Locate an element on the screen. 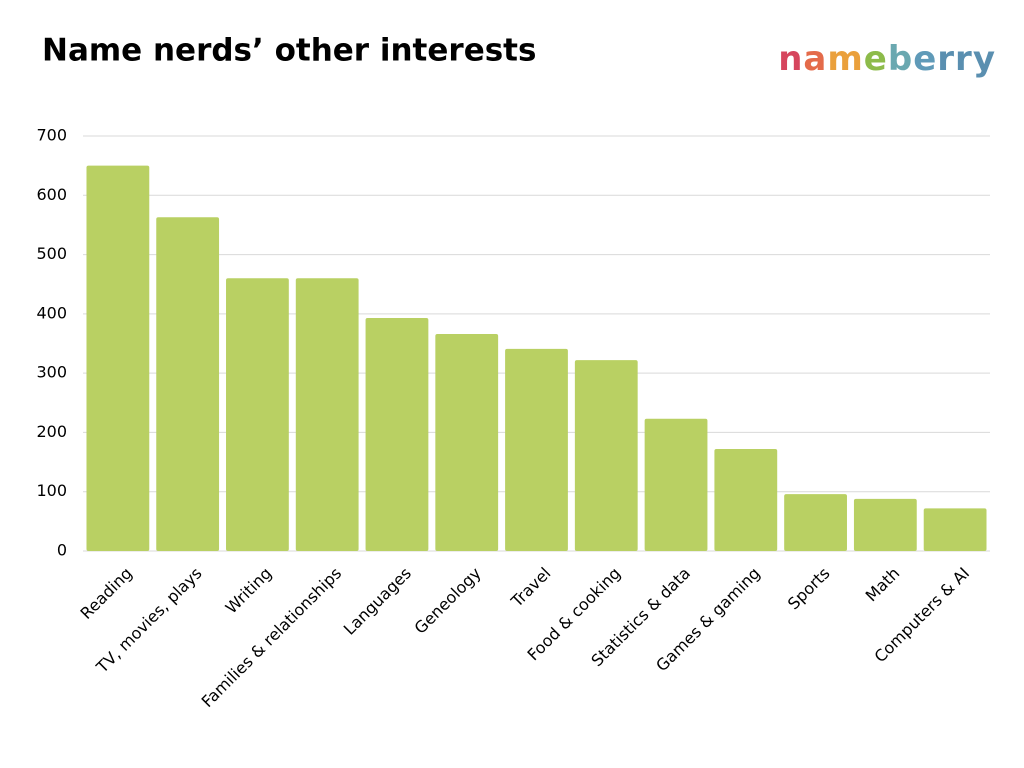 The width and height of the screenshot is (1024, 768). logo-letter: n is located at coordinates (790, 59).